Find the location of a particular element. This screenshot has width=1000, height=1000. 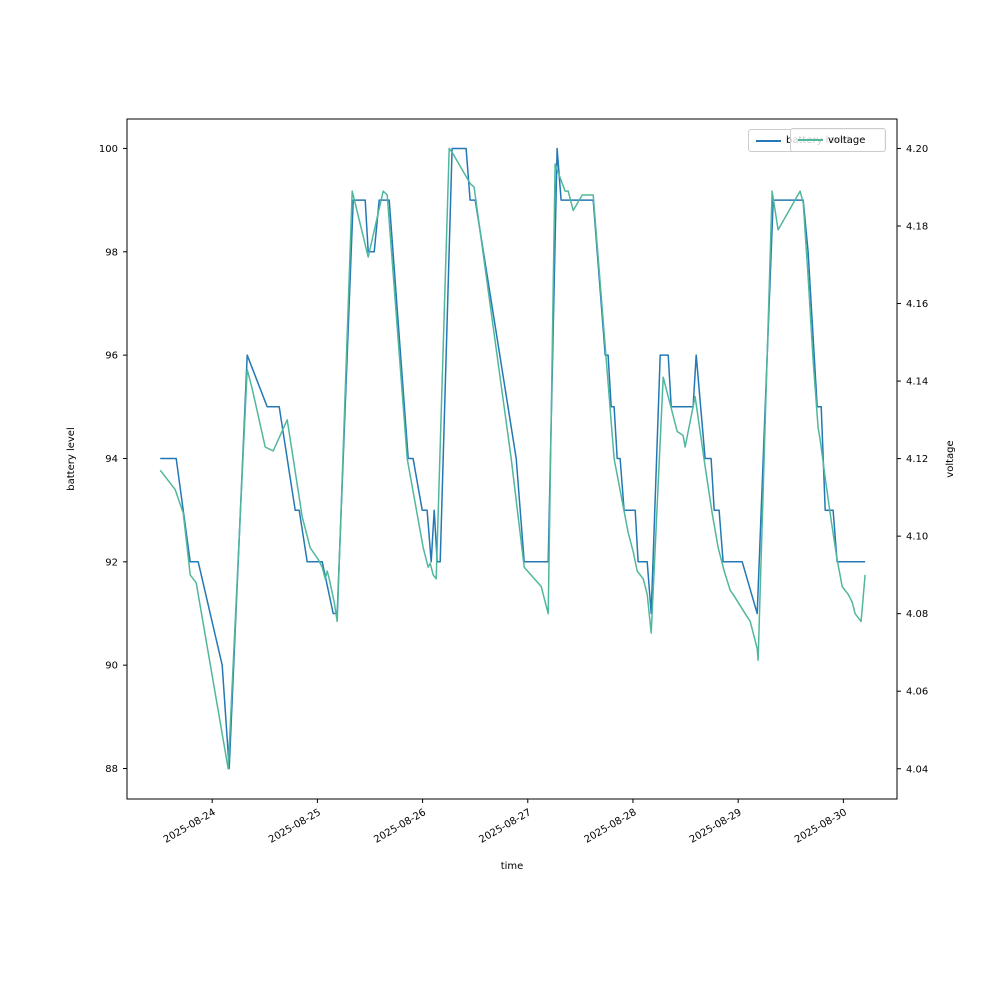

y-right-tick-label: 4.12 is located at coordinates (917, 459).